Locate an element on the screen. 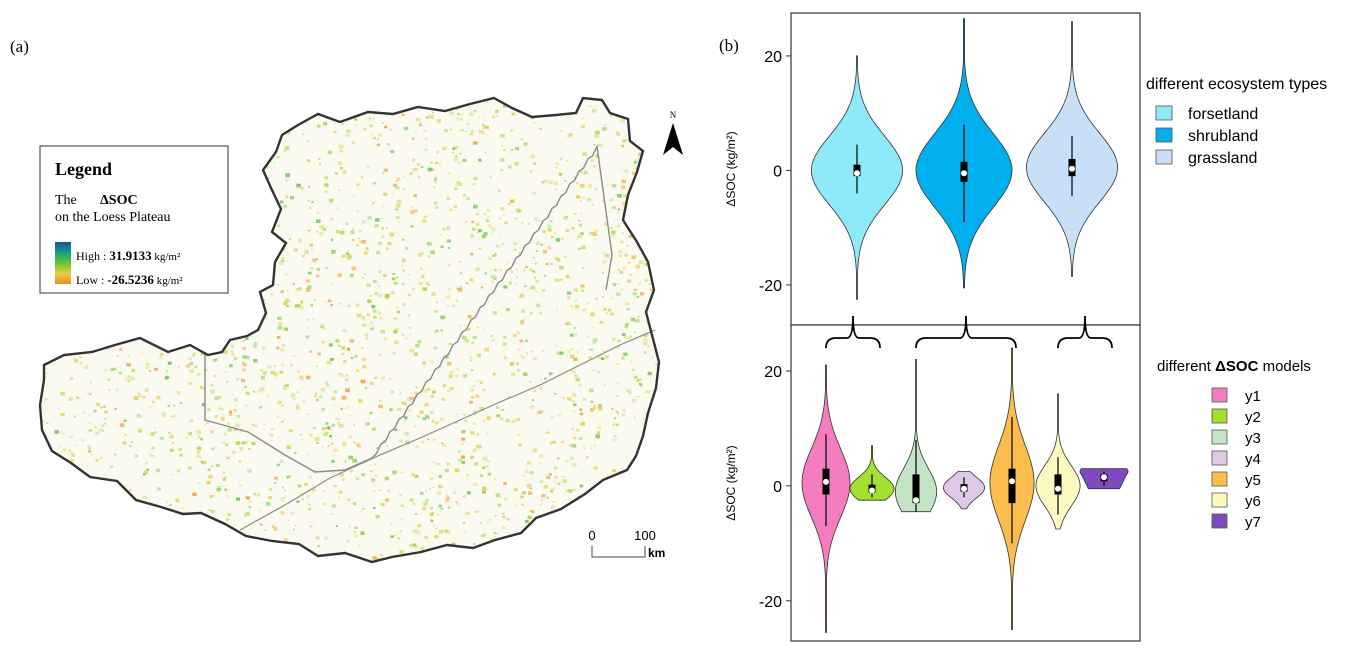  violin-y2 is located at coordinates (872, 473).